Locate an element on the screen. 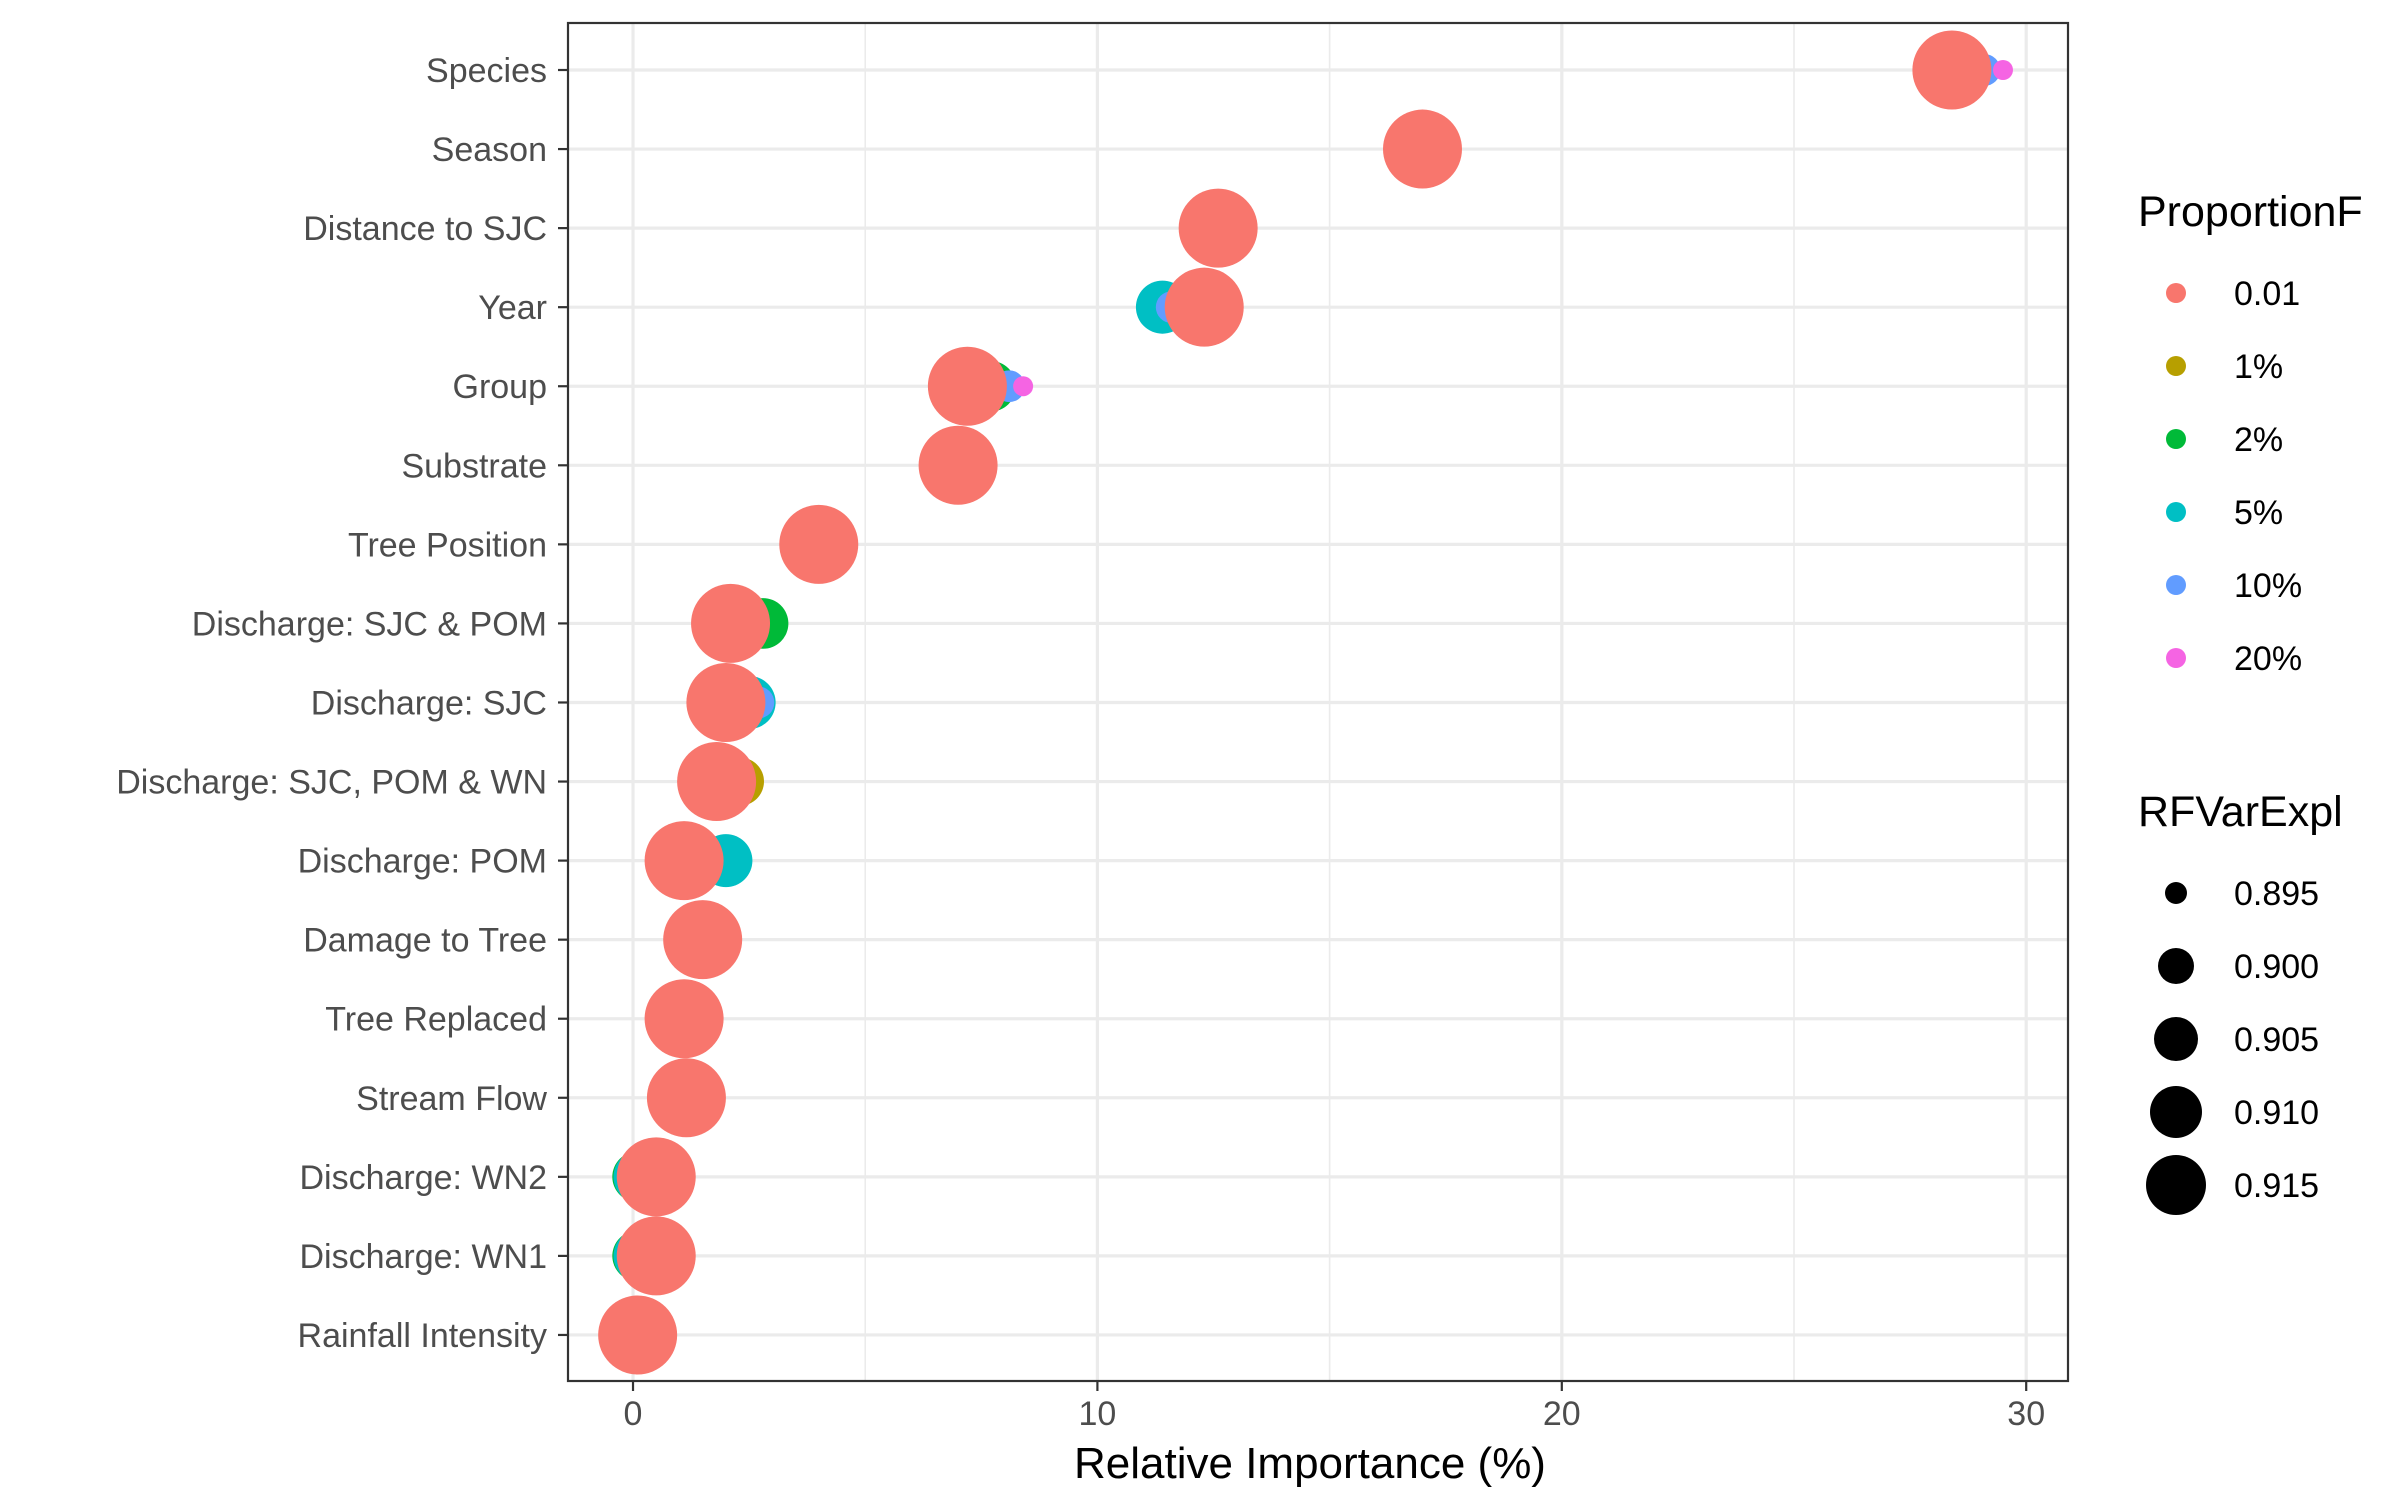 This screenshot has width=2400, height=1505. point-0-01-discharge-sjc-pom is located at coordinates (731, 623).